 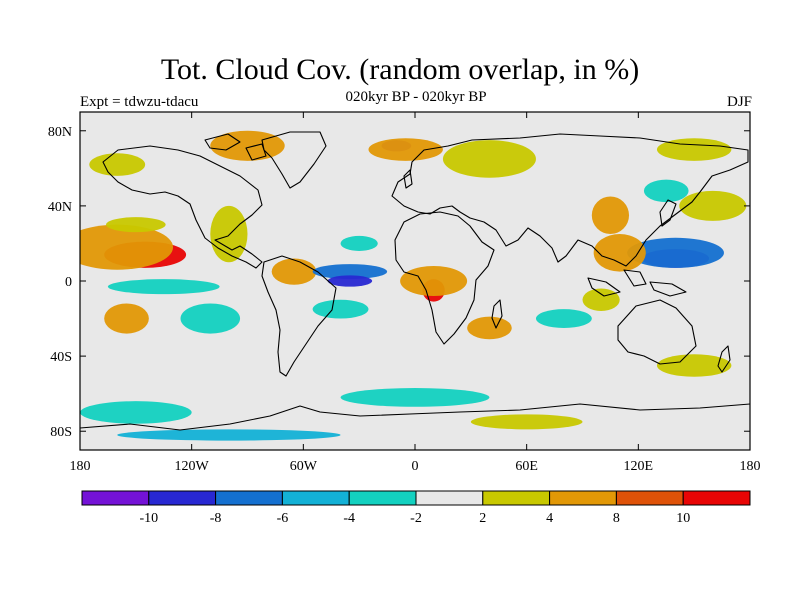 What do you see at coordinates (683, 518) in the screenshot?
I see `colorbar-label: 10` at bounding box center [683, 518].